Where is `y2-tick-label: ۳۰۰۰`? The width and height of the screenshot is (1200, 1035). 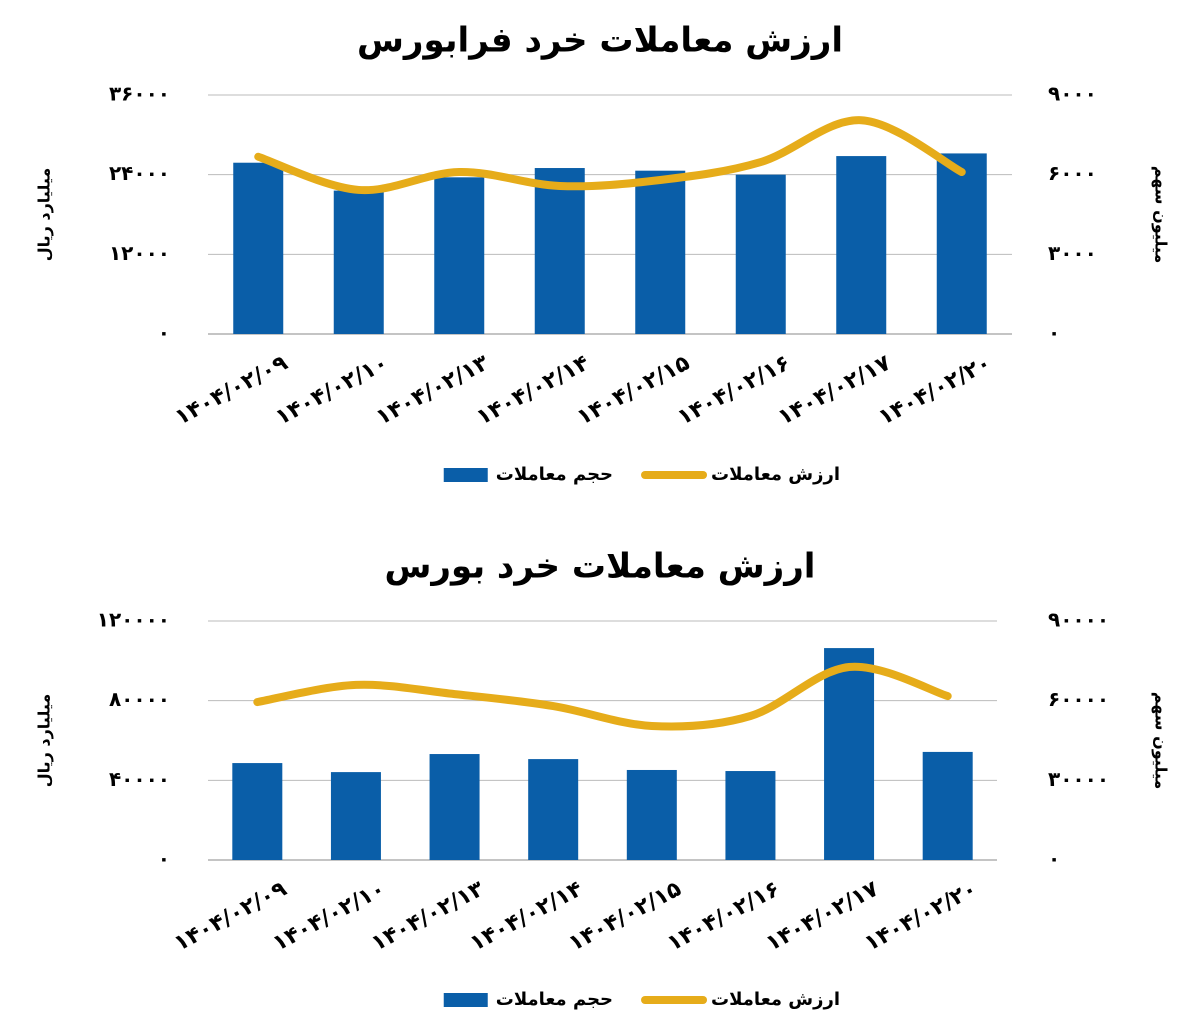 y2-tick-label: ۳۰۰۰ is located at coordinates (1072, 253).